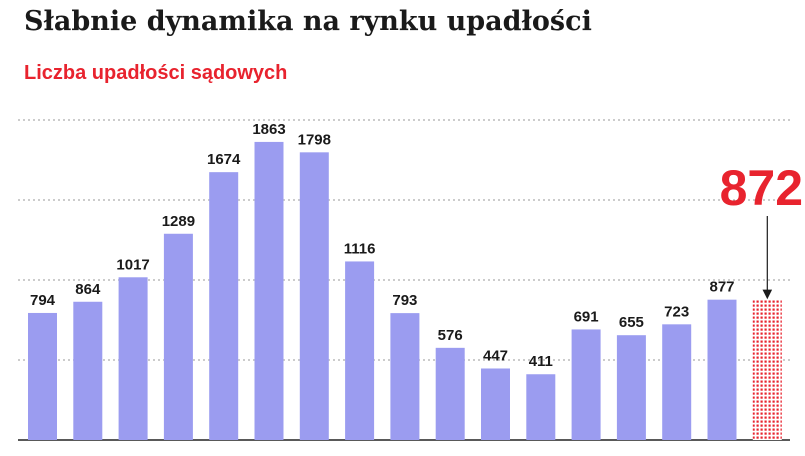 Image resolution: width=805 pixels, height=456 pixels. Describe the element at coordinates (308, 21) in the screenshot. I see `chart-title: Słabnie dynamika na rynku upadłości` at that location.